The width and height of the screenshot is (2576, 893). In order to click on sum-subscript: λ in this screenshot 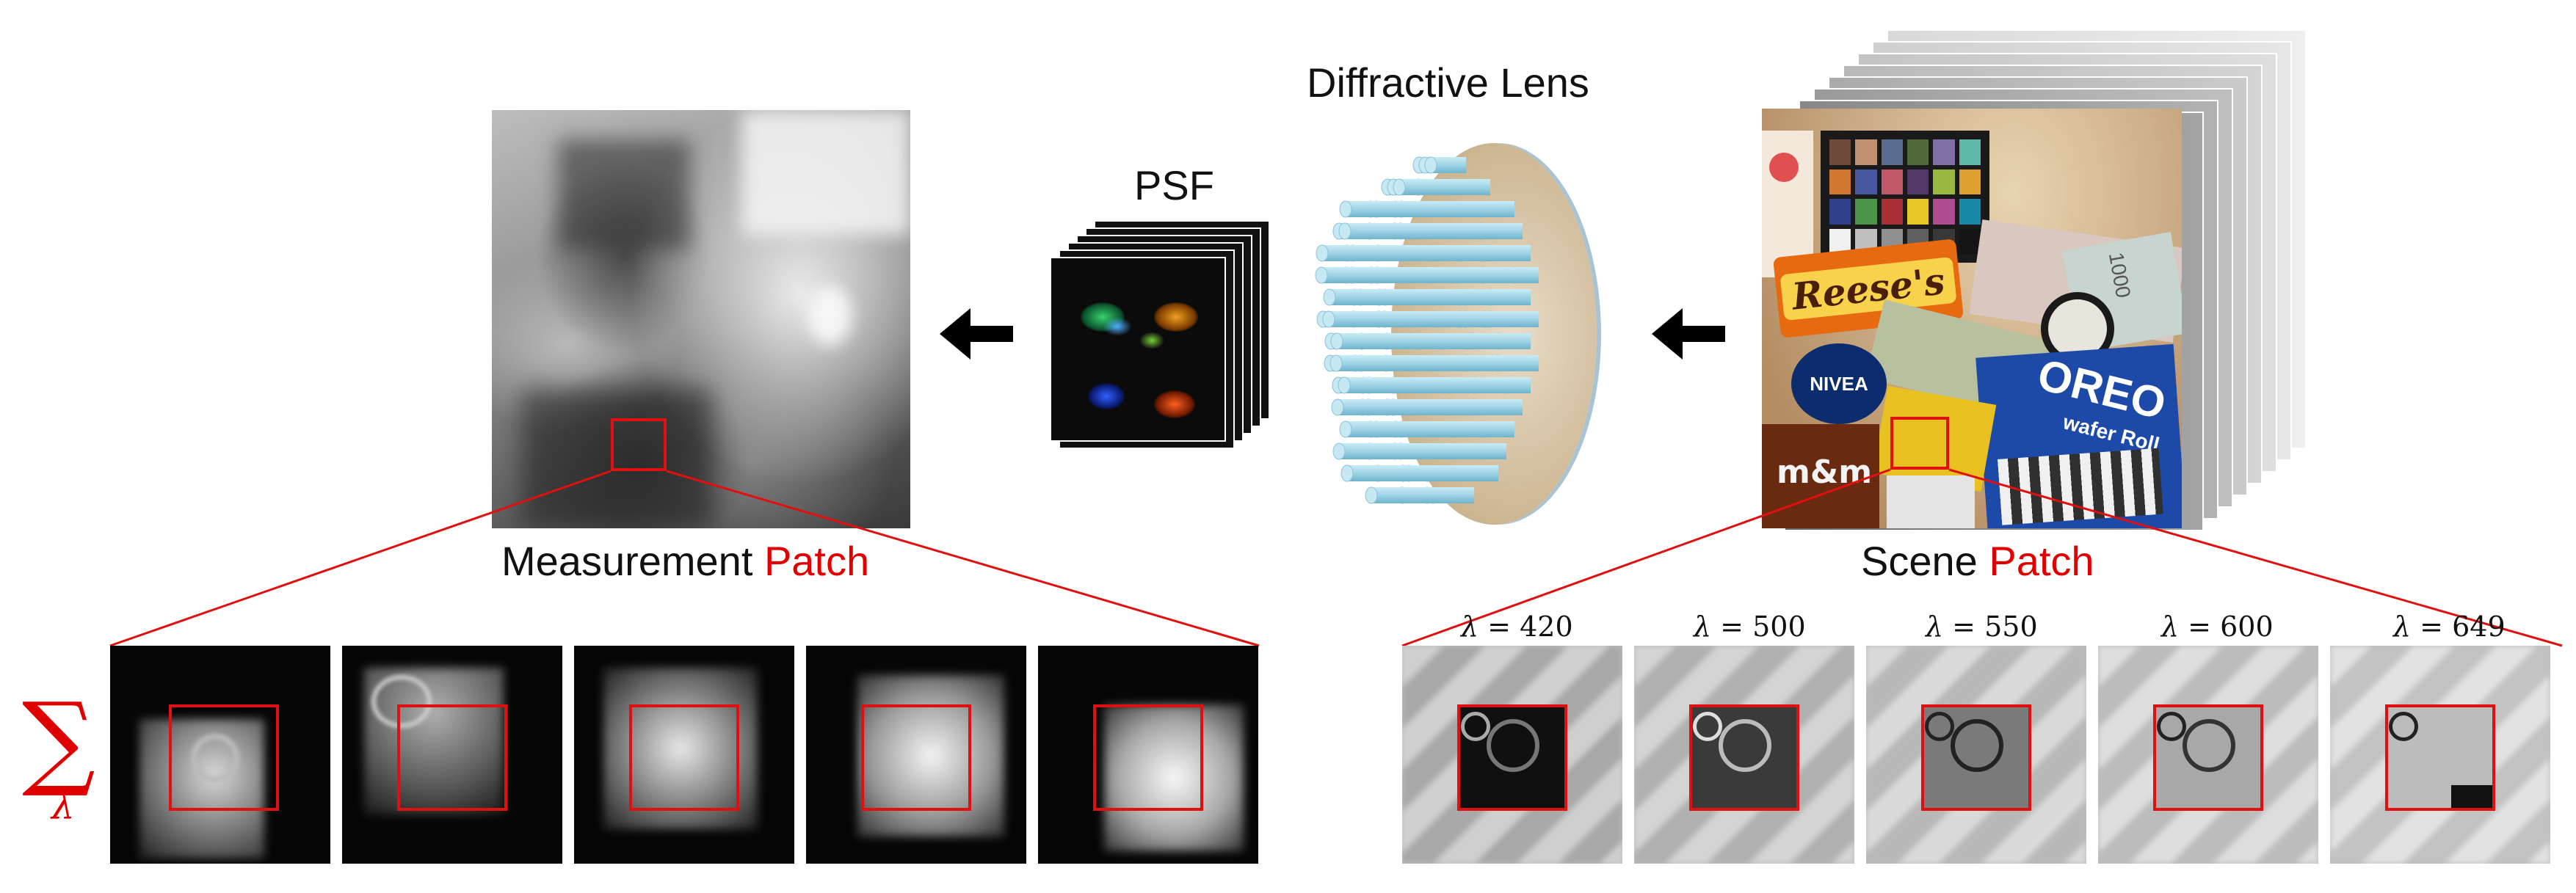, I will do `click(63, 806)`.